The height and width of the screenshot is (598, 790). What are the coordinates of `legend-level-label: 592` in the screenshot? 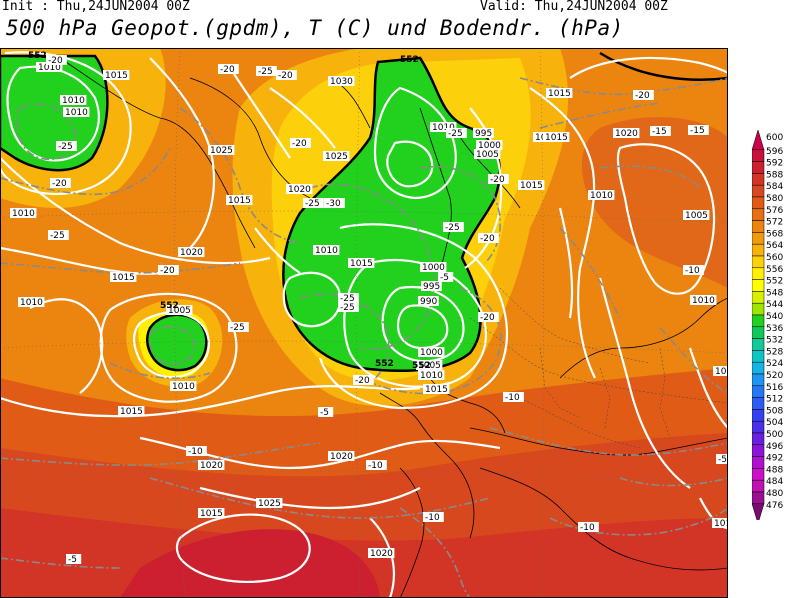 It's located at (774, 164).